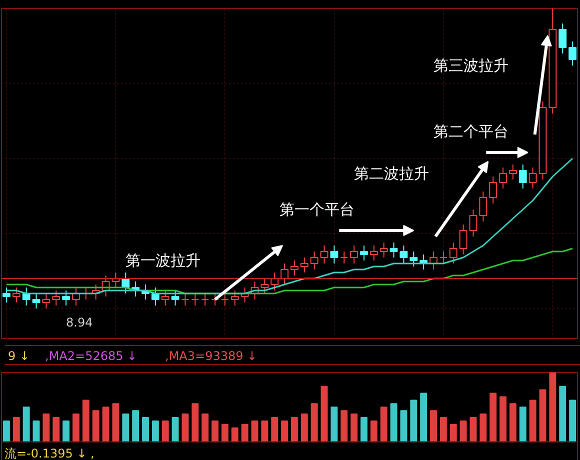 The height and width of the screenshot is (460, 580). I want to click on text: 流=-0.1395 ↓ ,, so click(49, 453).